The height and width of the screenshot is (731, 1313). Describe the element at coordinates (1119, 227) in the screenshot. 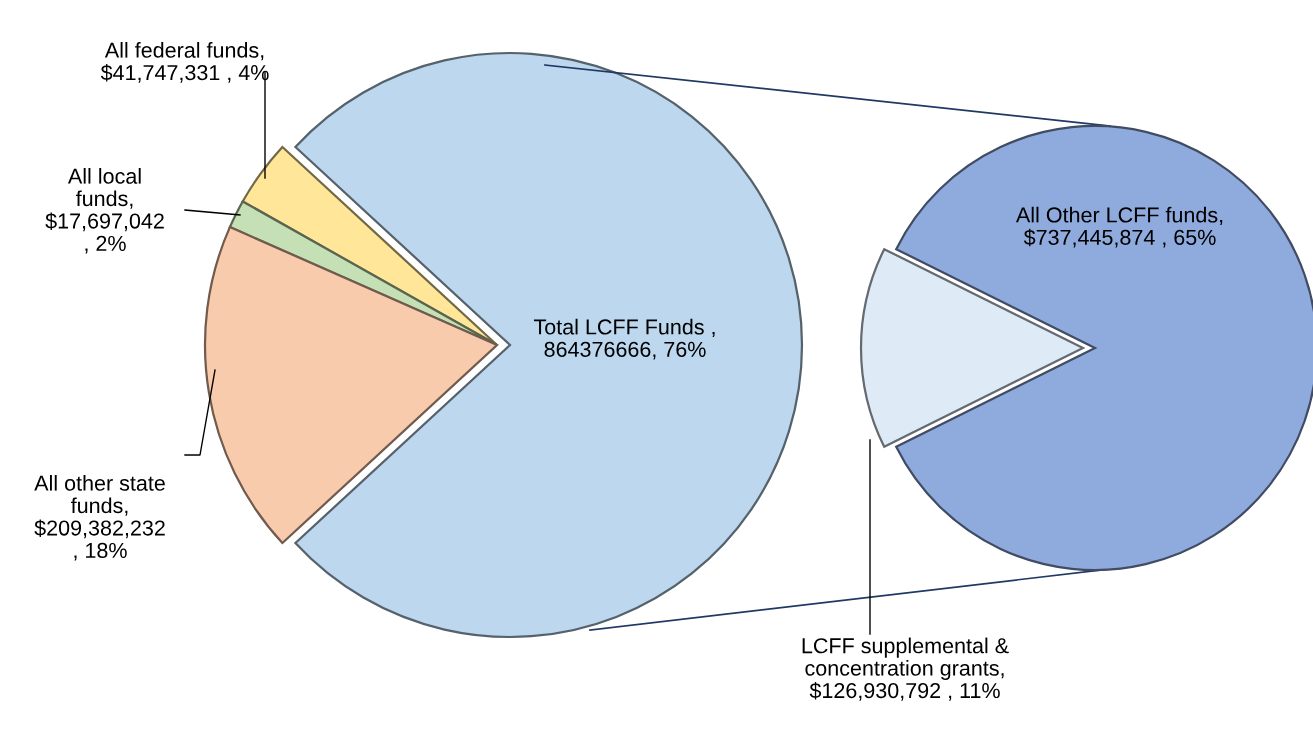

I see `slice-label: All Other LCFF funds, $737,445,874 , 65%` at that location.